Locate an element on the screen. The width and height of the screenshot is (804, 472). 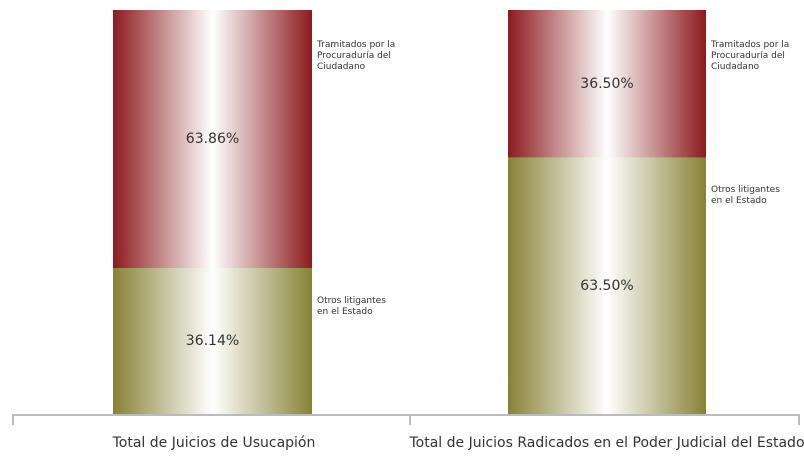
value-label: 63.86% is located at coordinates (212, 138).